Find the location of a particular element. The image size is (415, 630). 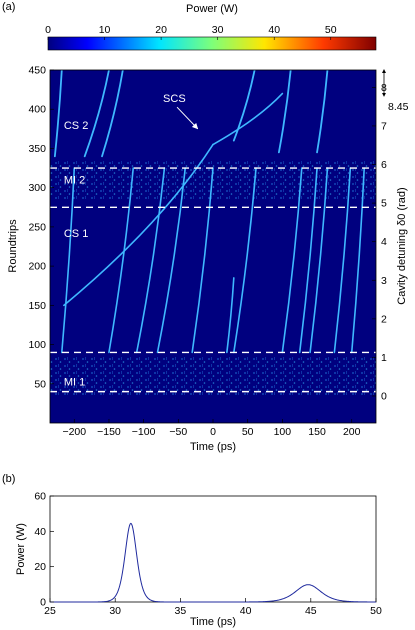

colorbar-label: Power (W) is located at coordinates (212, 9).